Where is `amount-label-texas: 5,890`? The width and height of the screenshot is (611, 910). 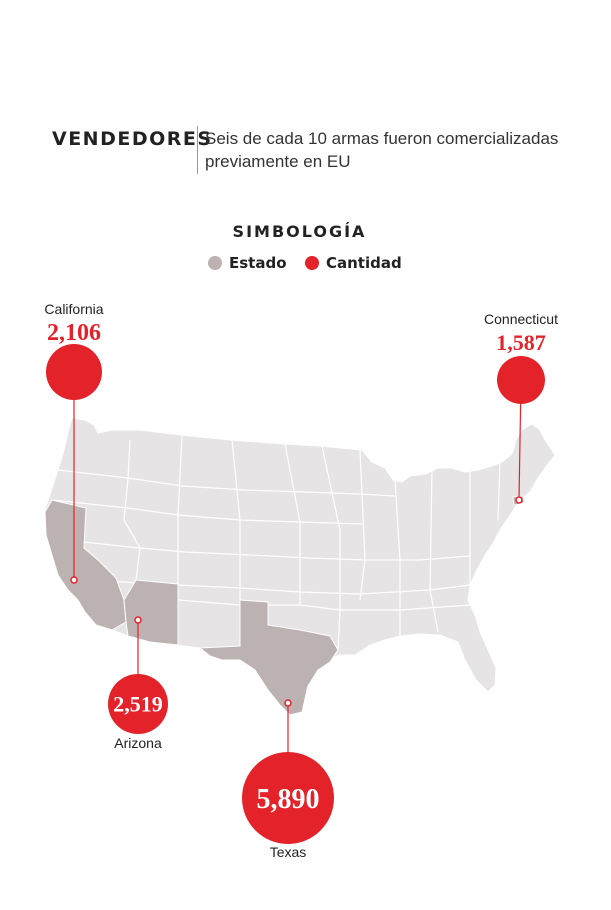
amount-label-texas: 5,890 is located at coordinates (288, 799).